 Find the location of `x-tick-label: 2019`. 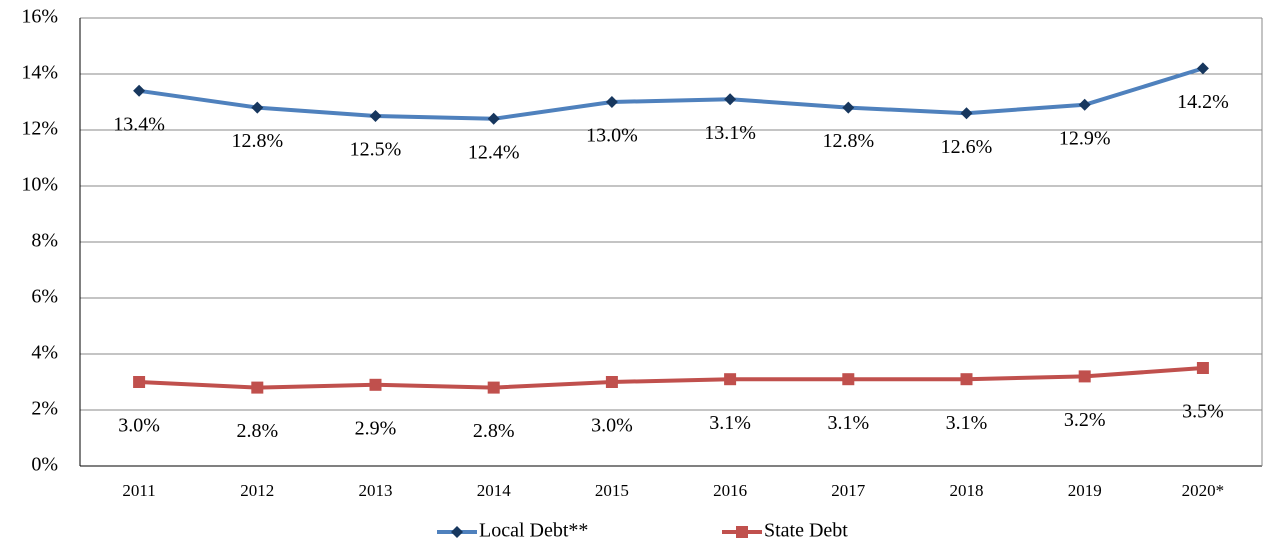

x-tick-label: 2019 is located at coordinates (1085, 490).